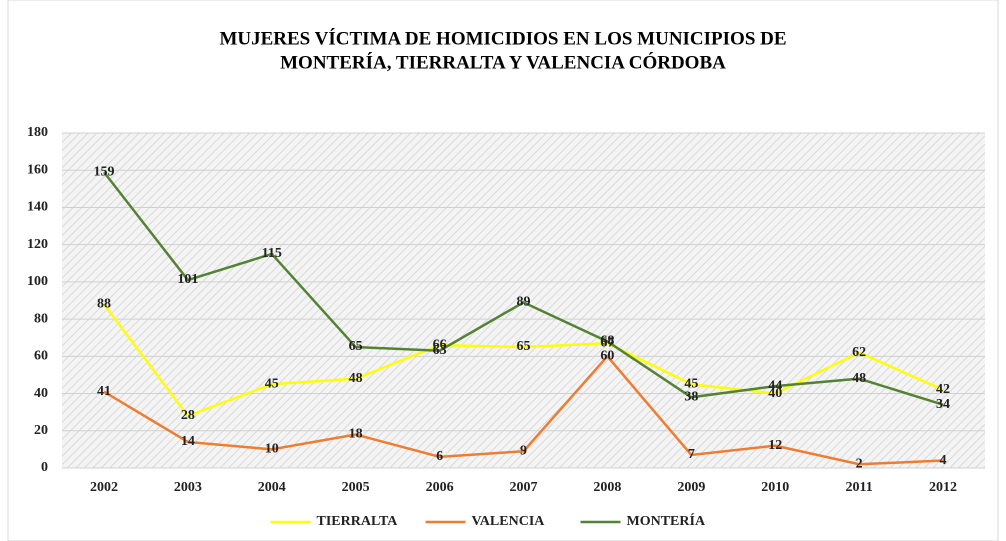  I want to click on data-label: 101, so click(187, 279).